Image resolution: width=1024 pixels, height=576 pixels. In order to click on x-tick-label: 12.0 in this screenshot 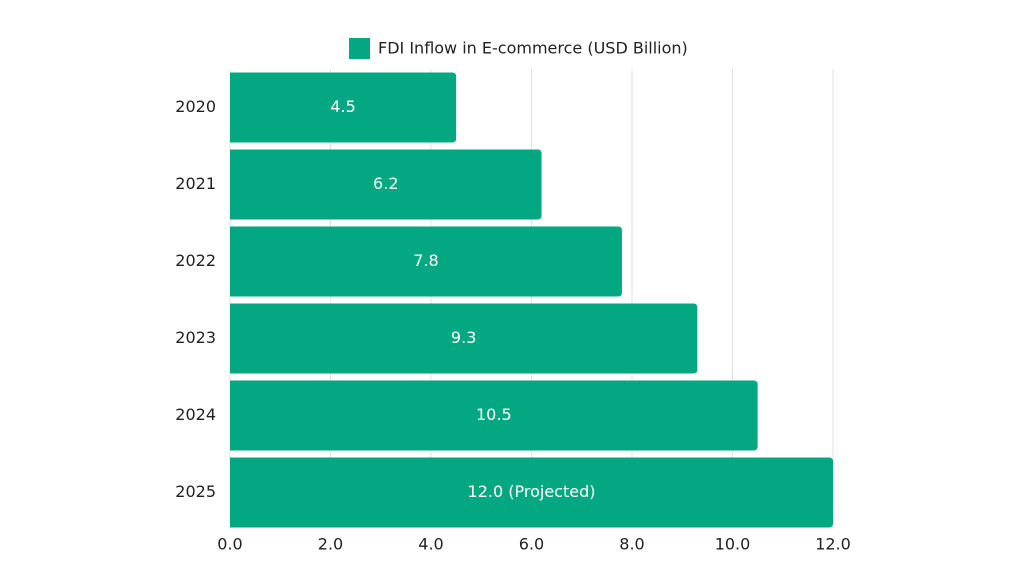, I will do `click(833, 544)`.